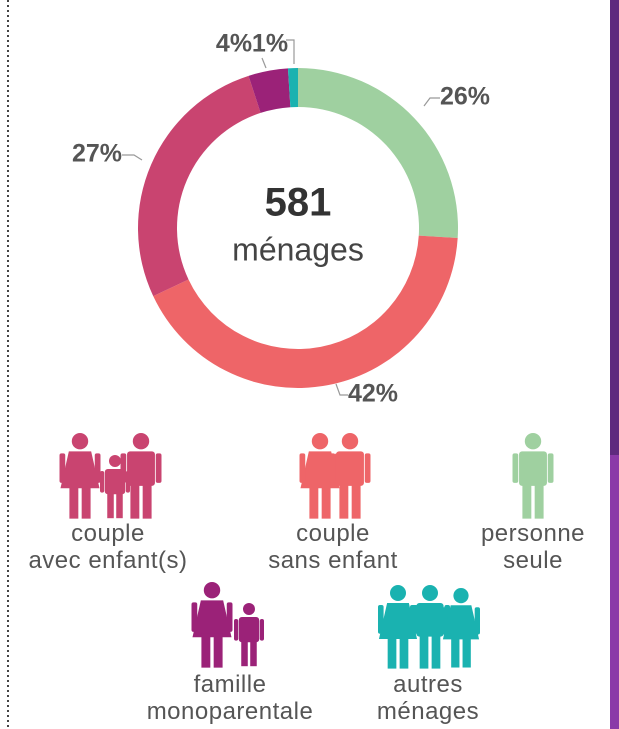 This screenshot has width=619, height=729. I want to click on legend-label: couple avec enfant(s), so click(108, 547).